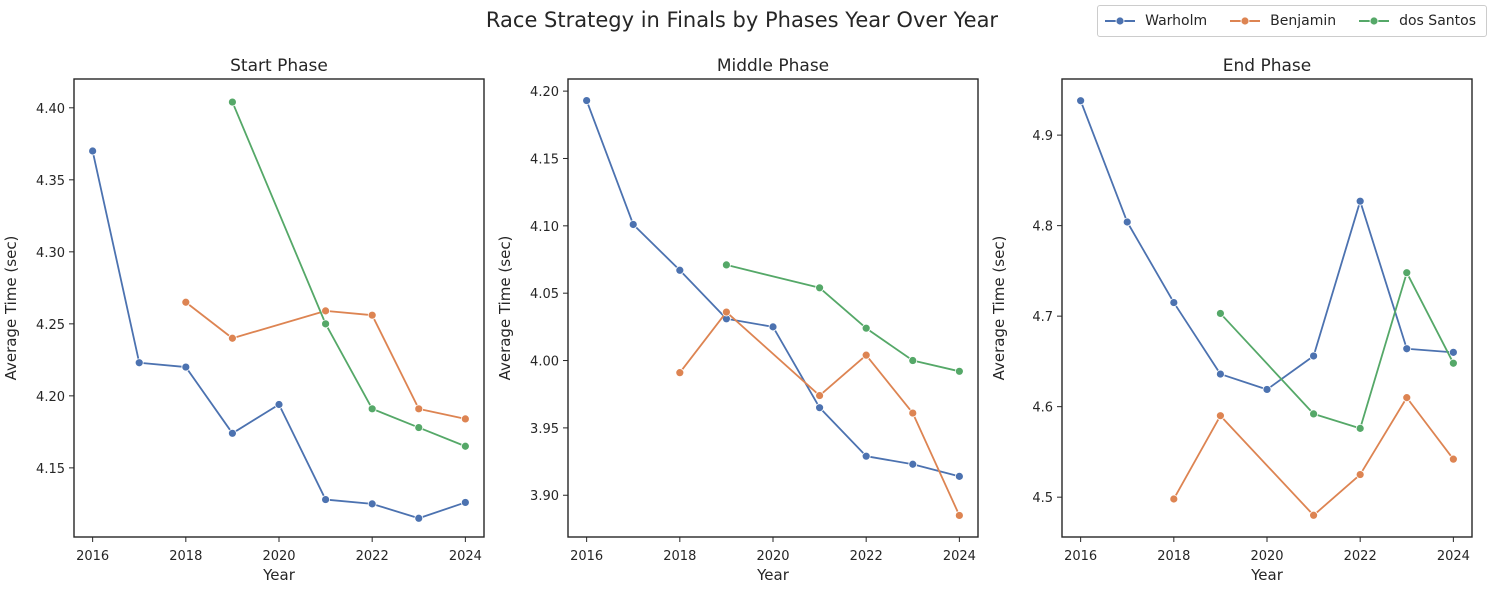 The height and width of the screenshot is (594, 1494). I want to click on y-tick-label: 4.15, so click(544, 159).